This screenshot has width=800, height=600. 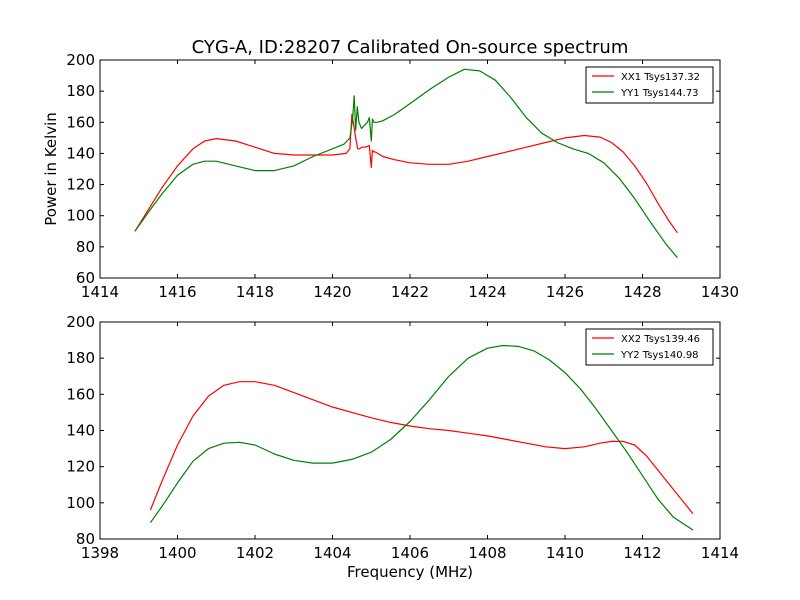 I want to click on x-tick-label: 1406, so click(x=410, y=553).